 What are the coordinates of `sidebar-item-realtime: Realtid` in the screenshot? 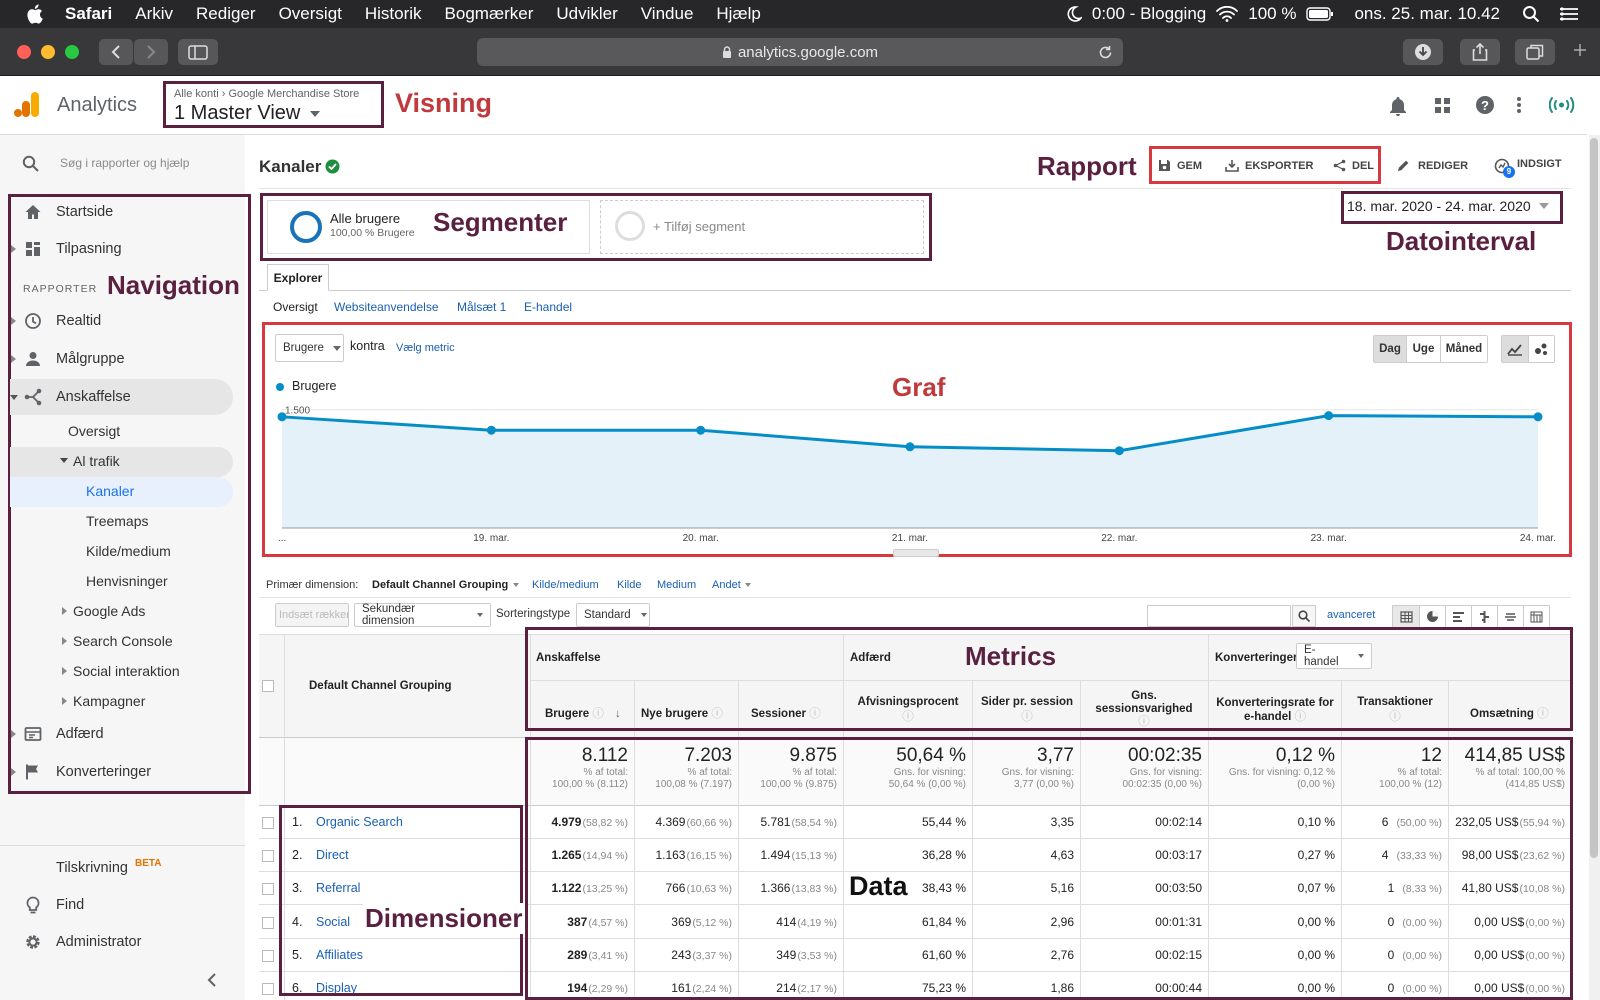 It's located at (117, 321).